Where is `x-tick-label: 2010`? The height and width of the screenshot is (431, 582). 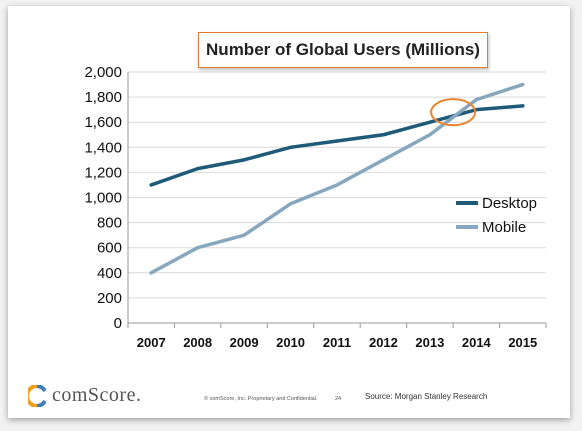 x-tick-label: 2010 is located at coordinates (290, 342).